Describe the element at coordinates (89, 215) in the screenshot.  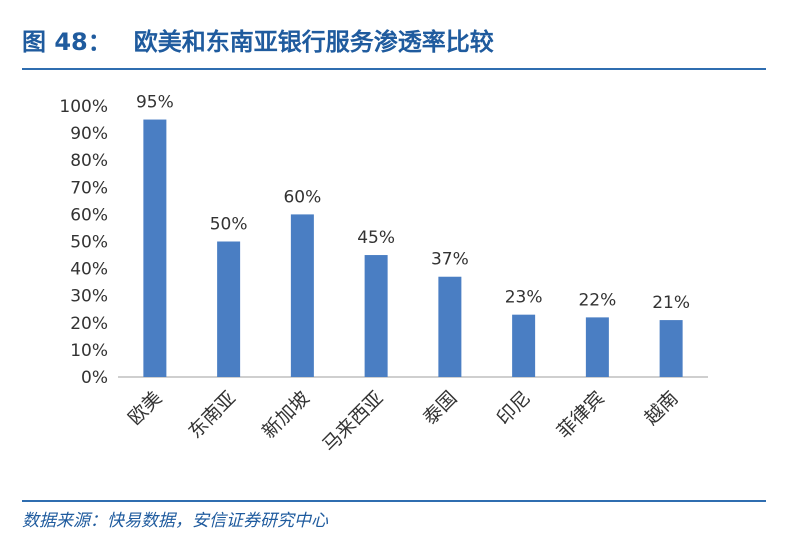
I see `y-tick-label: 60%` at that location.